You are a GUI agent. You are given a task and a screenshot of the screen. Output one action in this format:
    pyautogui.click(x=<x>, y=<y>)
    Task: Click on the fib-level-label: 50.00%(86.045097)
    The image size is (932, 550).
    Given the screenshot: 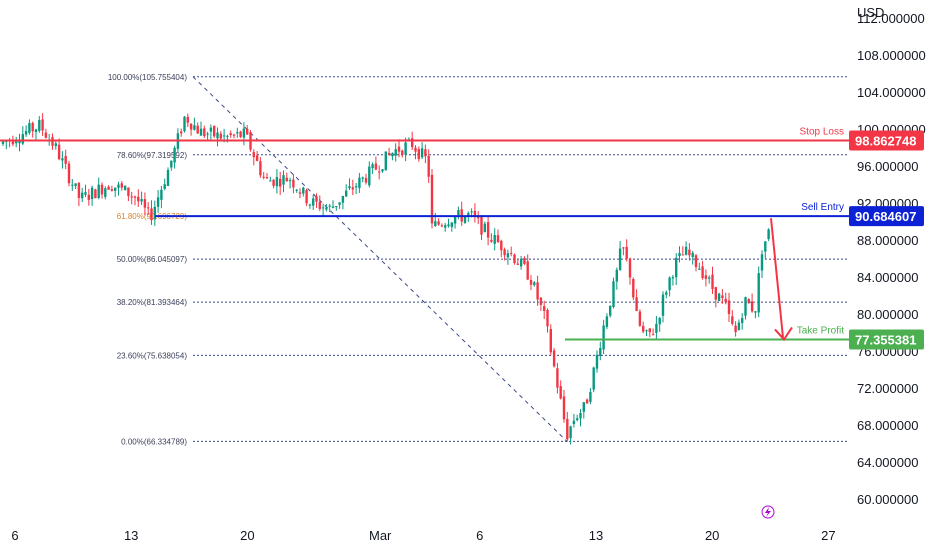 What is the action you would take?
    pyautogui.click(x=152, y=259)
    